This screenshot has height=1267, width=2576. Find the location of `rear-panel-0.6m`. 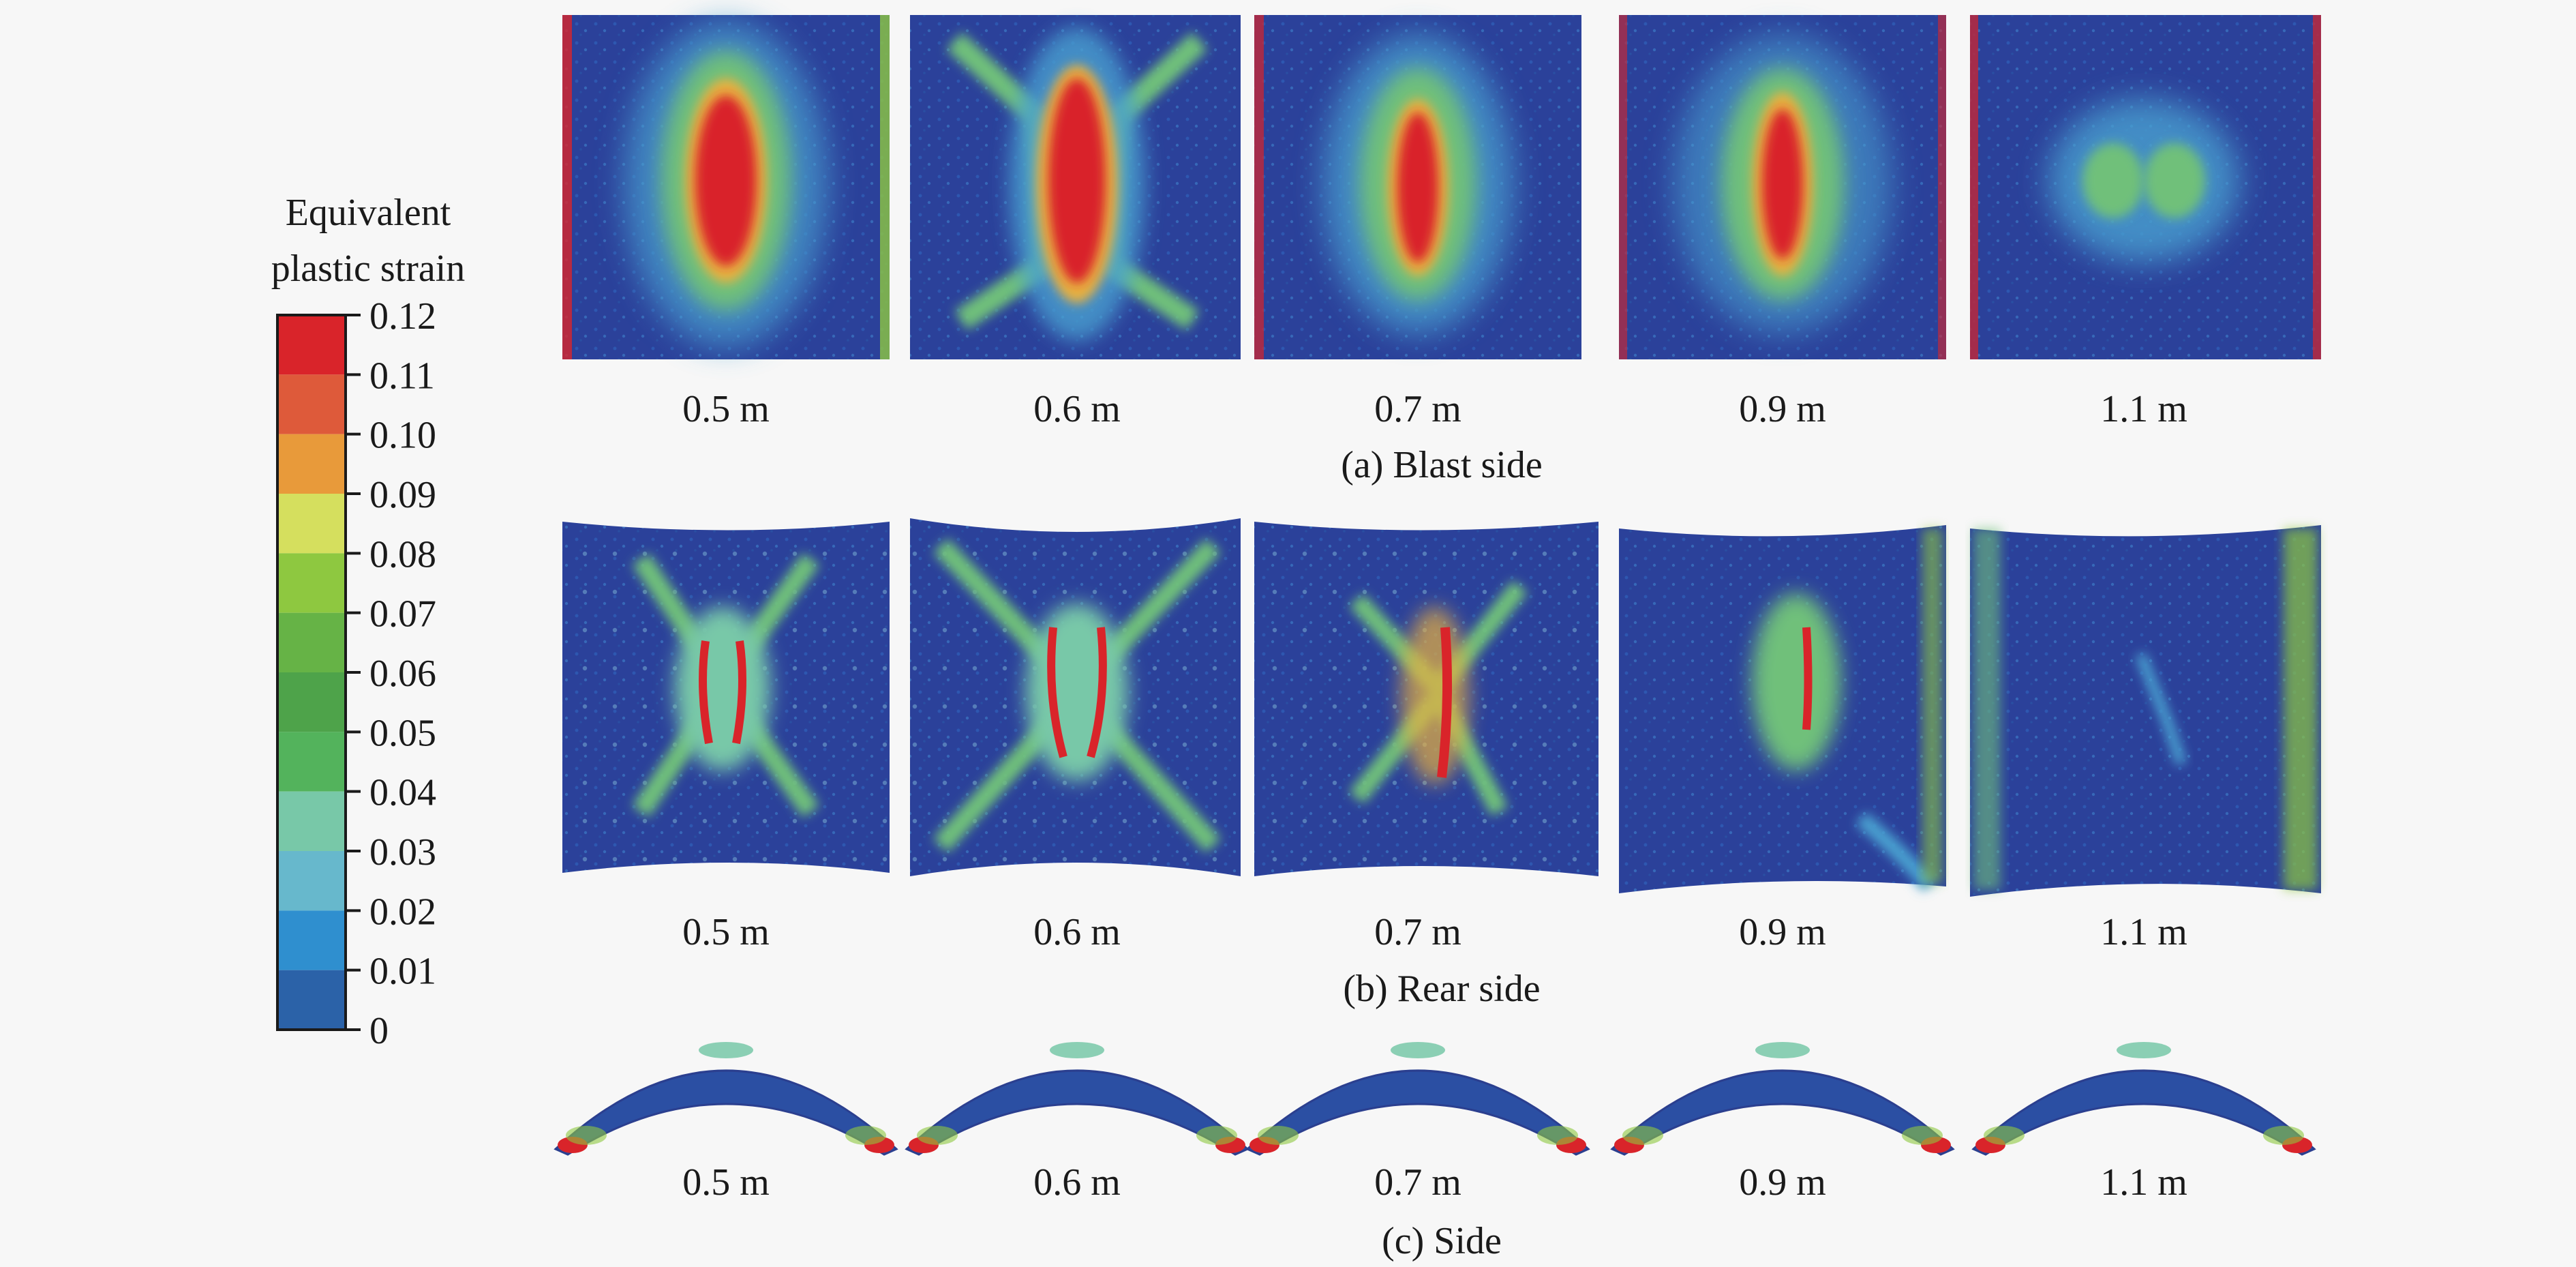

rear-panel-0.6m is located at coordinates (1075, 697).